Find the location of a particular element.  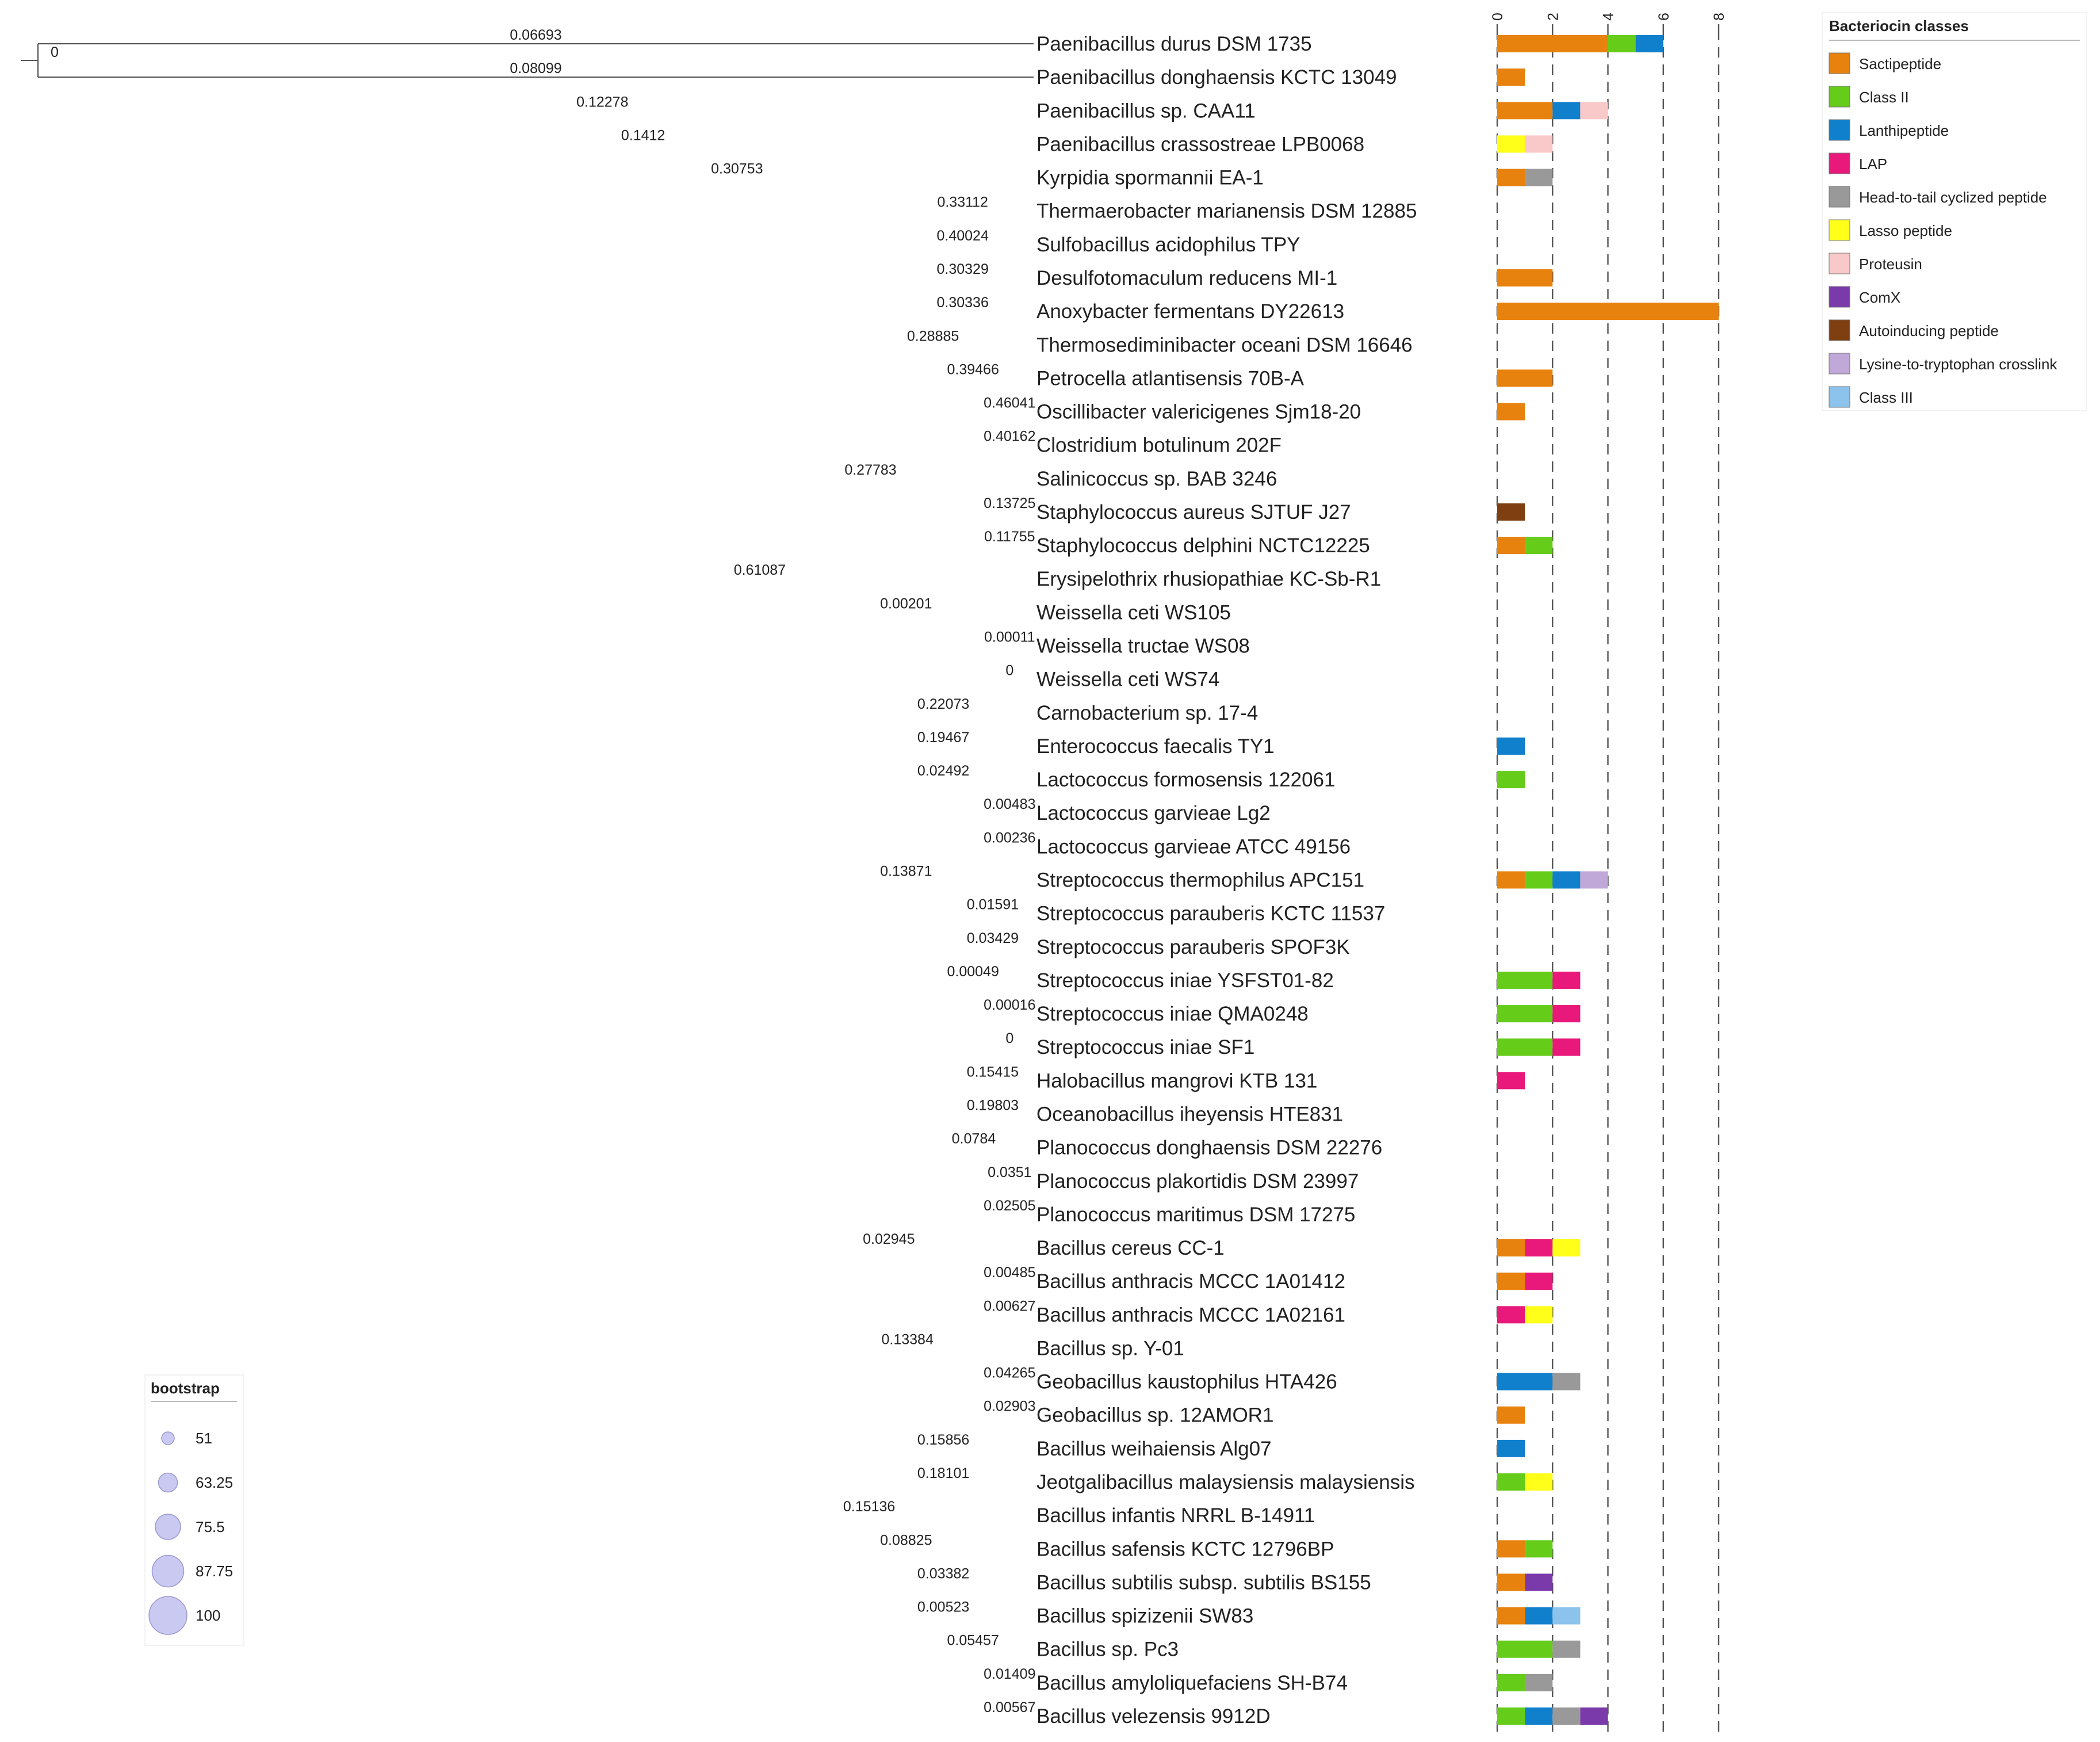

tip-label: Thermosediminibacter oceani DSM 16646 is located at coordinates (1225, 345).